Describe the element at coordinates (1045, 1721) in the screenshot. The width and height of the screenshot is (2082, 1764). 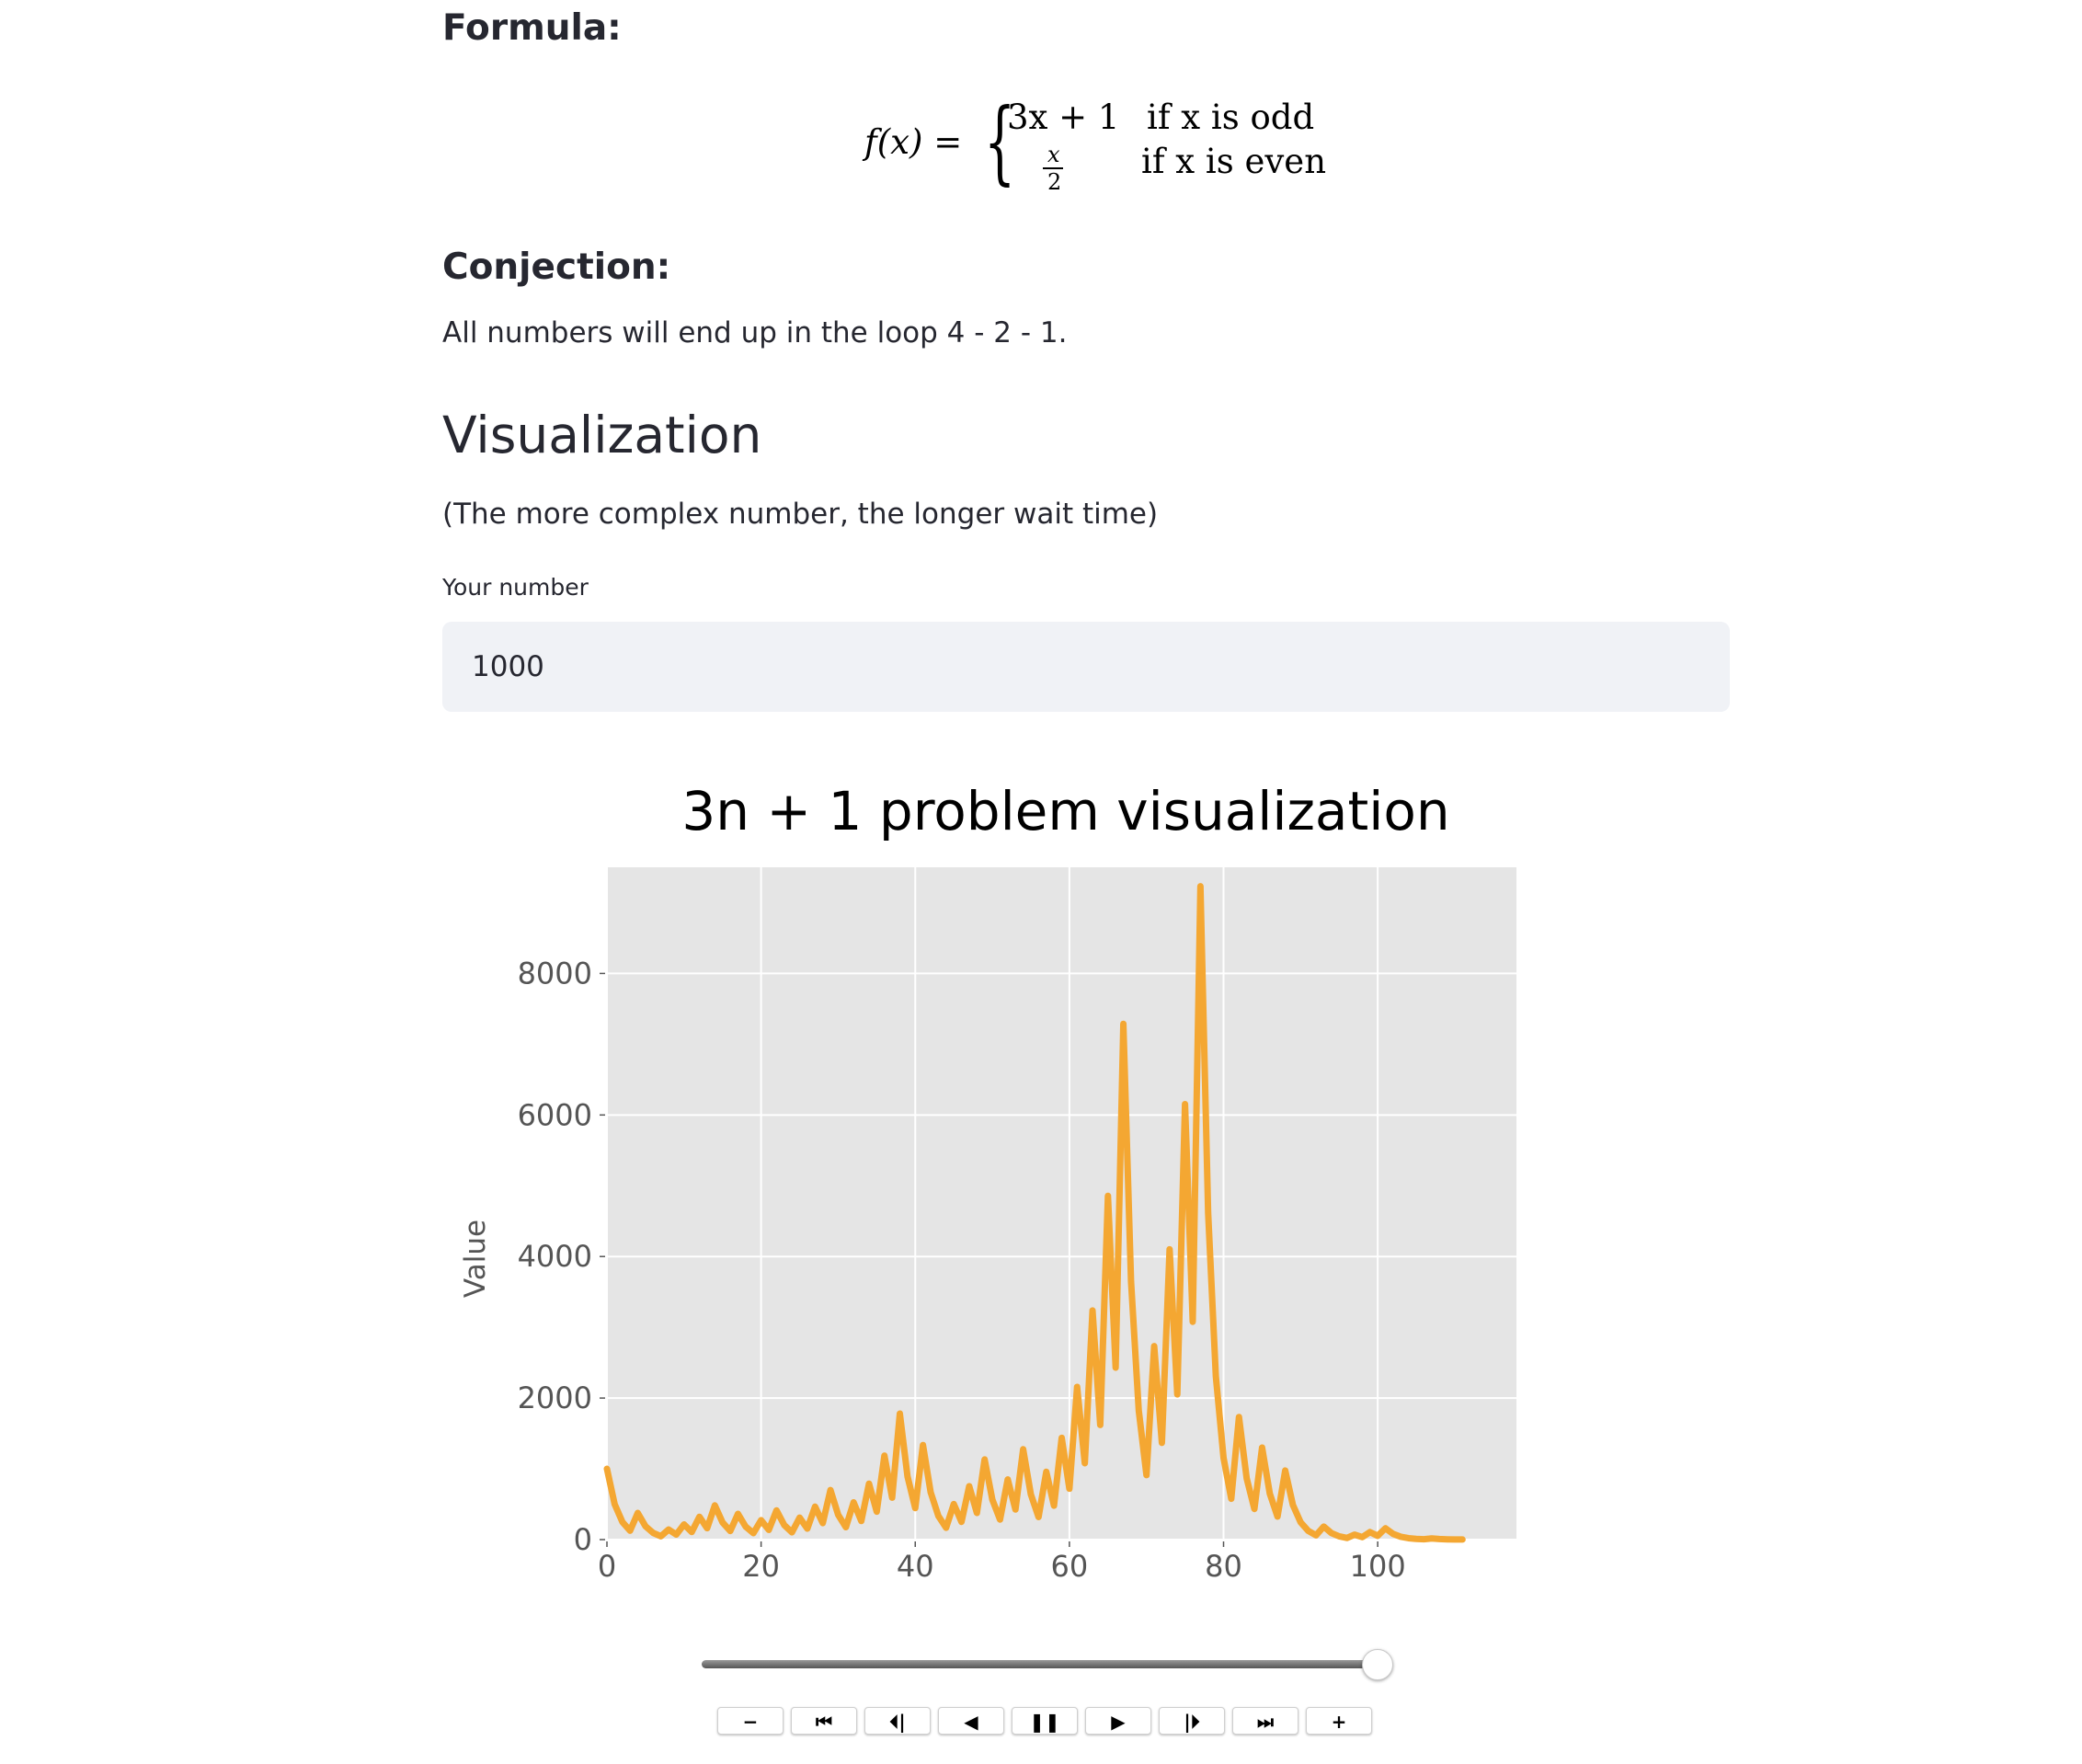
I see `pause-button: ❚❚` at that location.